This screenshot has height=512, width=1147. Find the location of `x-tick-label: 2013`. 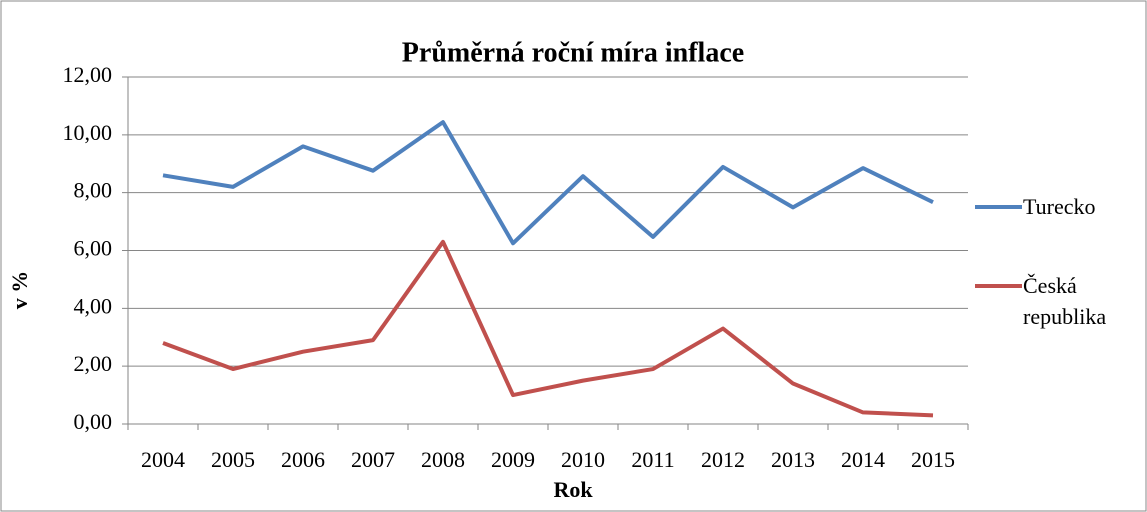

x-tick-label: 2013 is located at coordinates (793, 459).